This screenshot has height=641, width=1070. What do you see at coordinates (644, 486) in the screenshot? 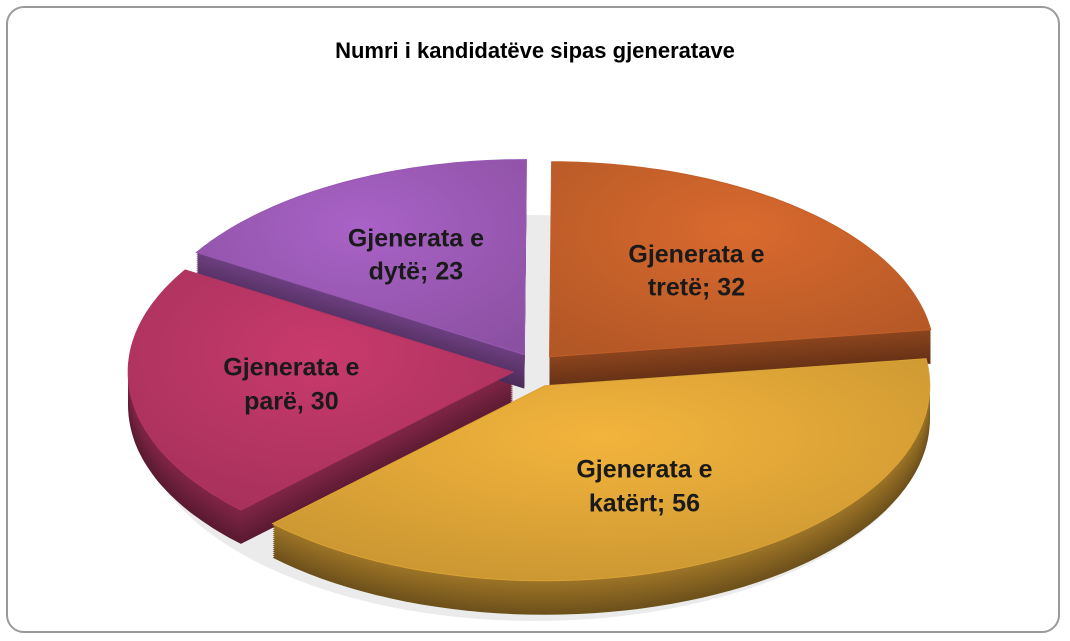
I see `data-label: Gjenerata e katërt; 56` at bounding box center [644, 486].